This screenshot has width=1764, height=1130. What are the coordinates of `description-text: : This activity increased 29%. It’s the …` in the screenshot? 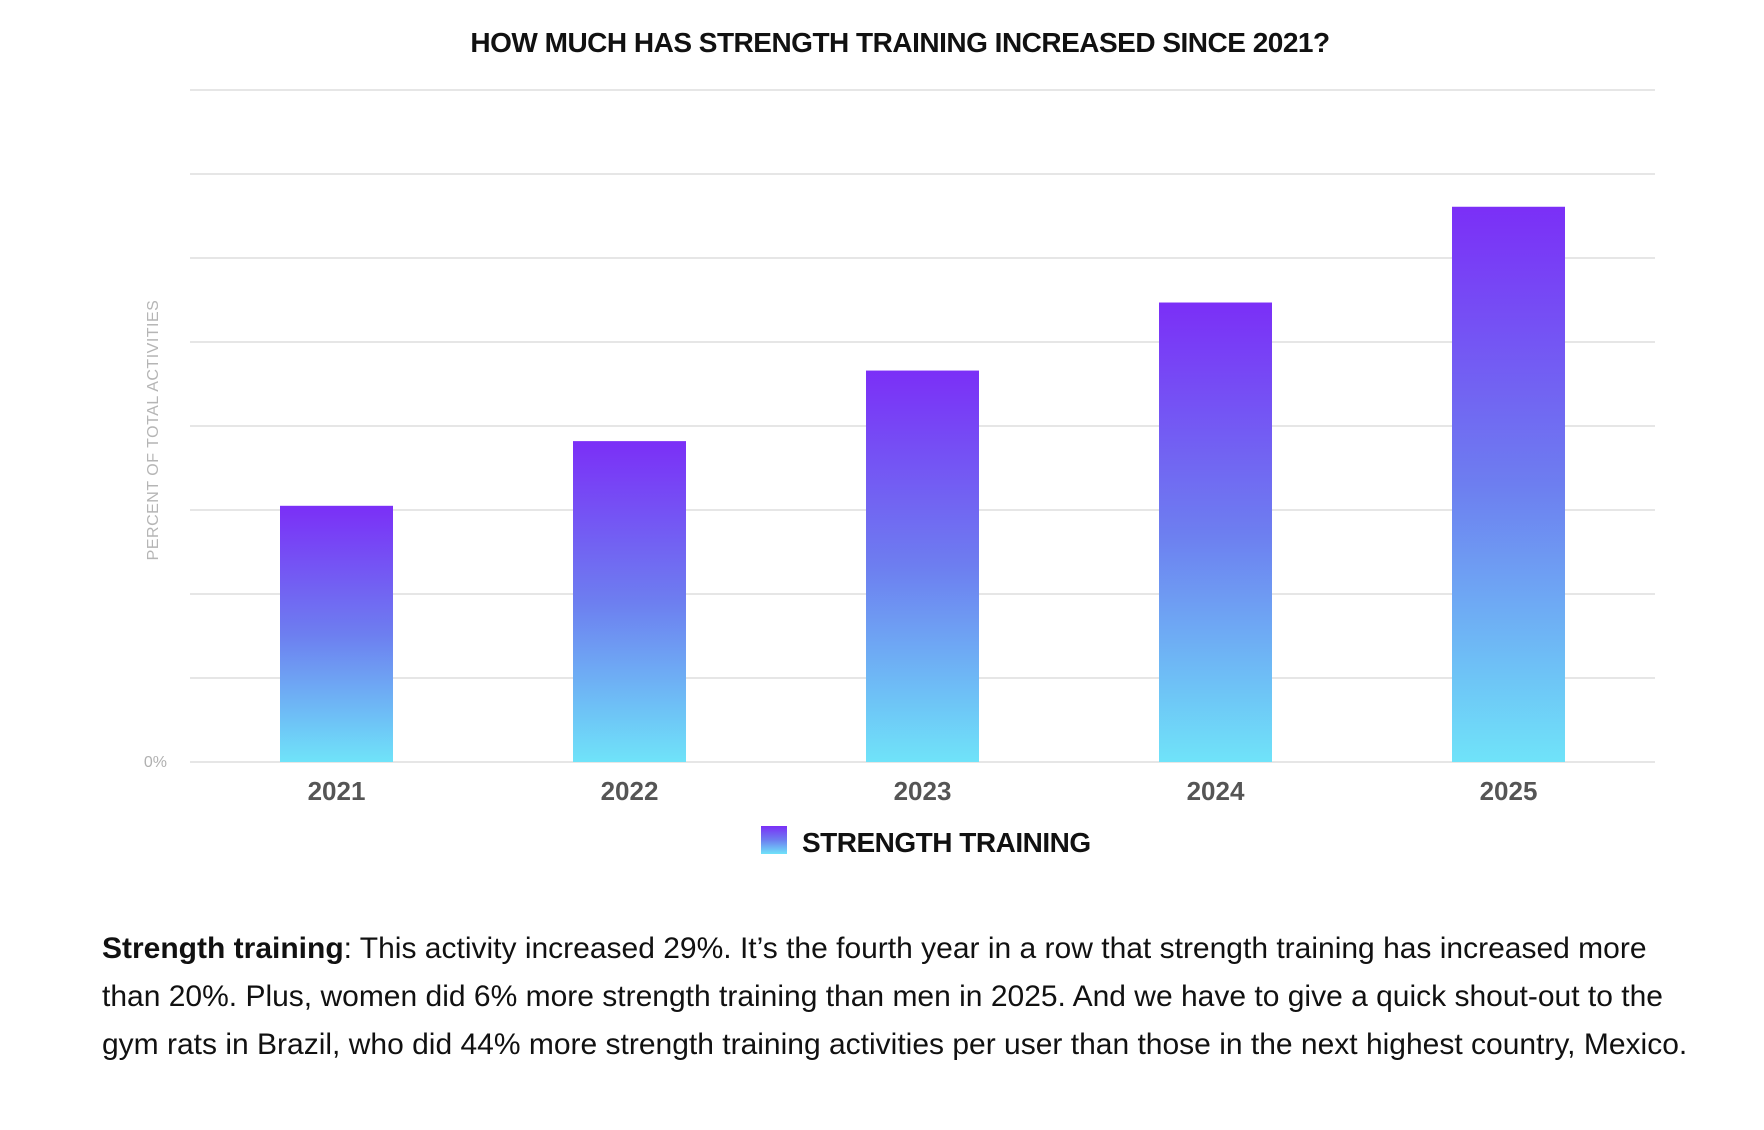 It's located at (895, 996).